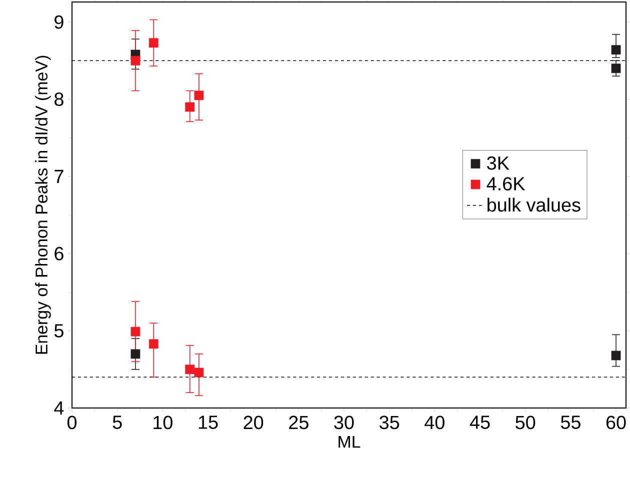 Image resolution: width=630 pixels, height=495 pixels. I want to click on y-axis-title: Energy of Phonon Peaks in dI/dV (meV), so click(43, 205).